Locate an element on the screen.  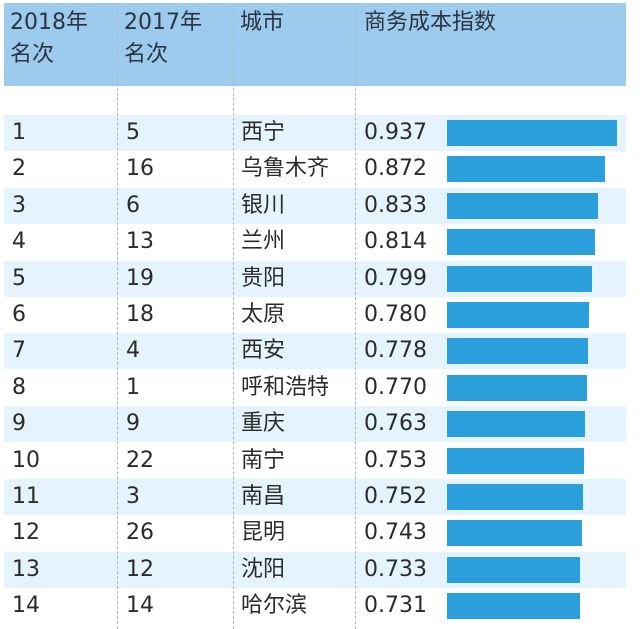
rank-2017-cell: 19 is located at coordinates (140, 278).